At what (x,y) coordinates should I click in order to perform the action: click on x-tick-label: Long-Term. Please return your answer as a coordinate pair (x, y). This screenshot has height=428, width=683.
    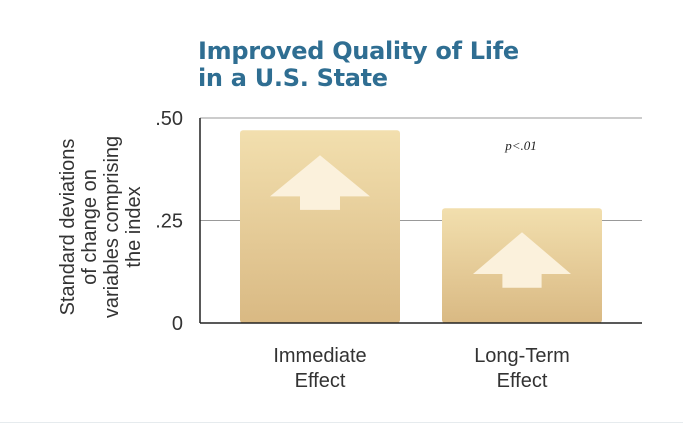
    Looking at the image, I should click on (522, 356).